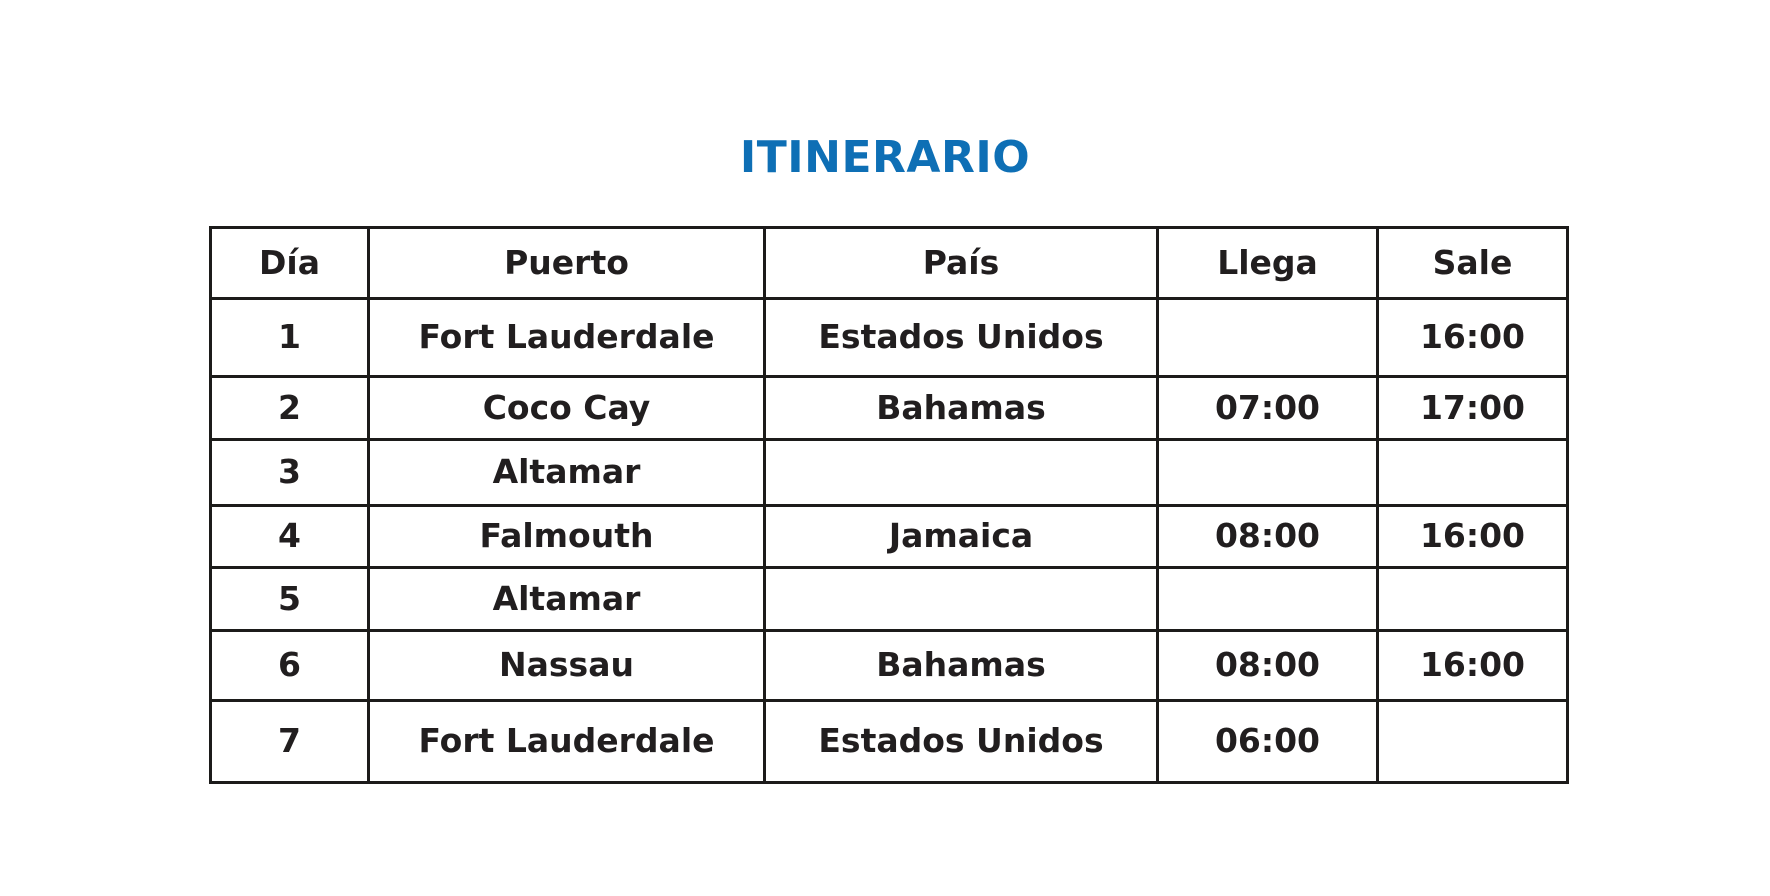 The width and height of the screenshot is (1770, 896). I want to click on header-row: Día Puerto País Llega Sale, so click(889, 263).